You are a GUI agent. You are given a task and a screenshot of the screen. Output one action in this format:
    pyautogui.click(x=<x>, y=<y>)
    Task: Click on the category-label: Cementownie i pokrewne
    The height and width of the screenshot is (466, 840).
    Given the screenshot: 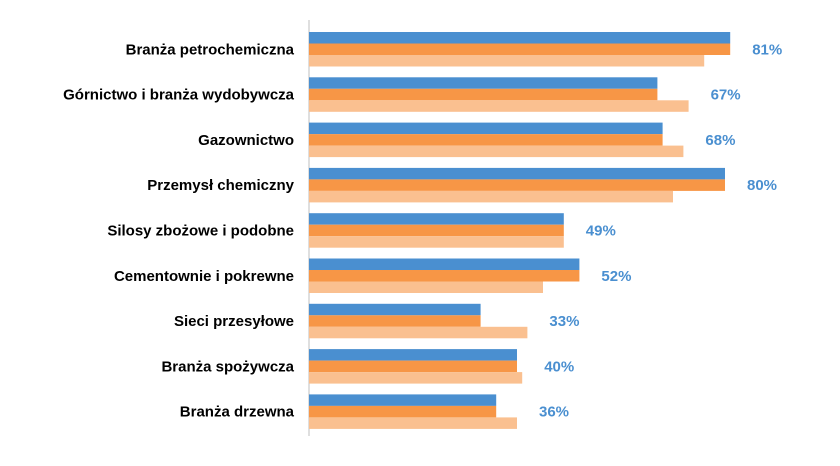 What is the action you would take?
    pyautogui.click(x=204, y=276)
    